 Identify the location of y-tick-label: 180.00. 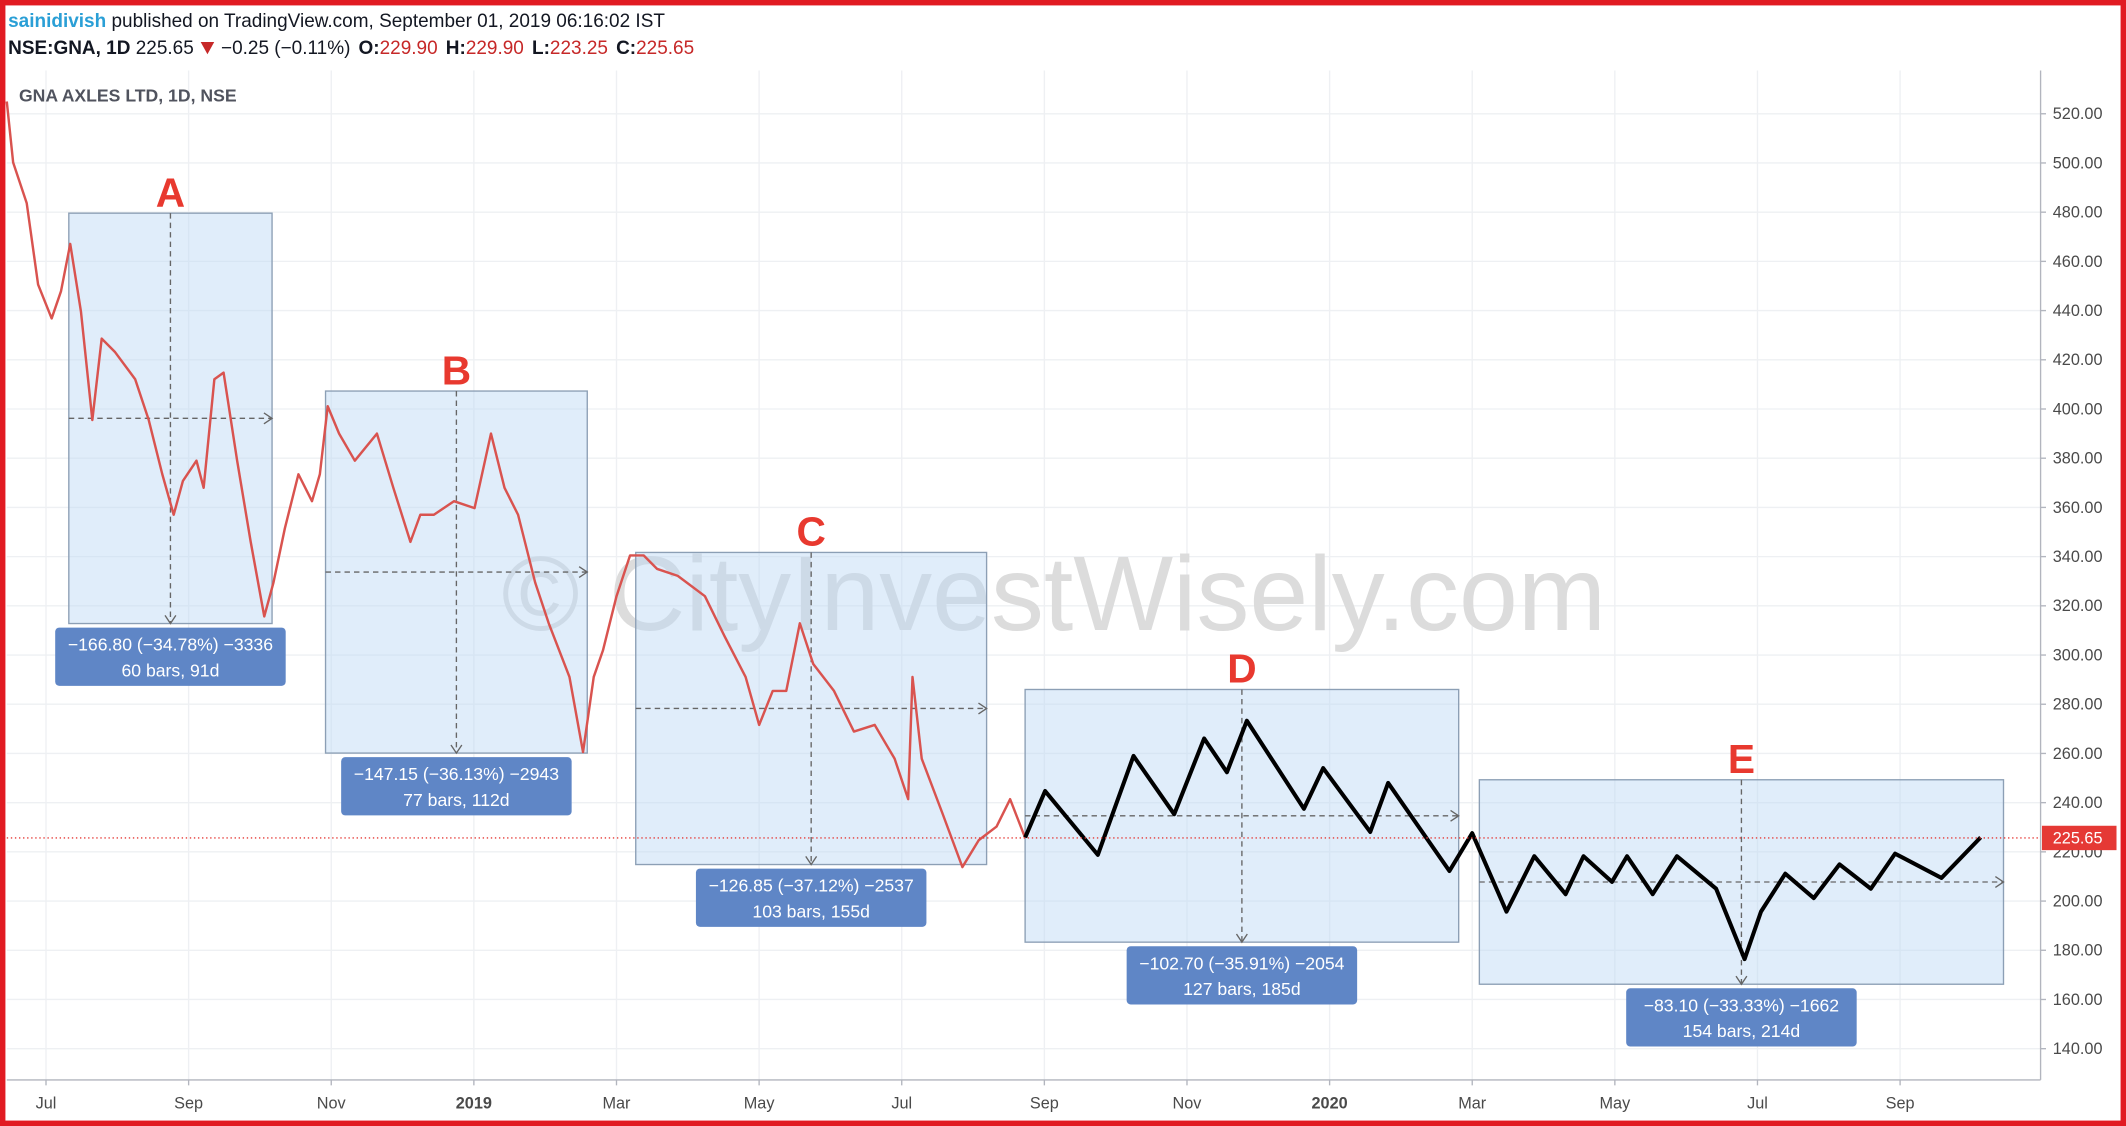
(2078, 951).